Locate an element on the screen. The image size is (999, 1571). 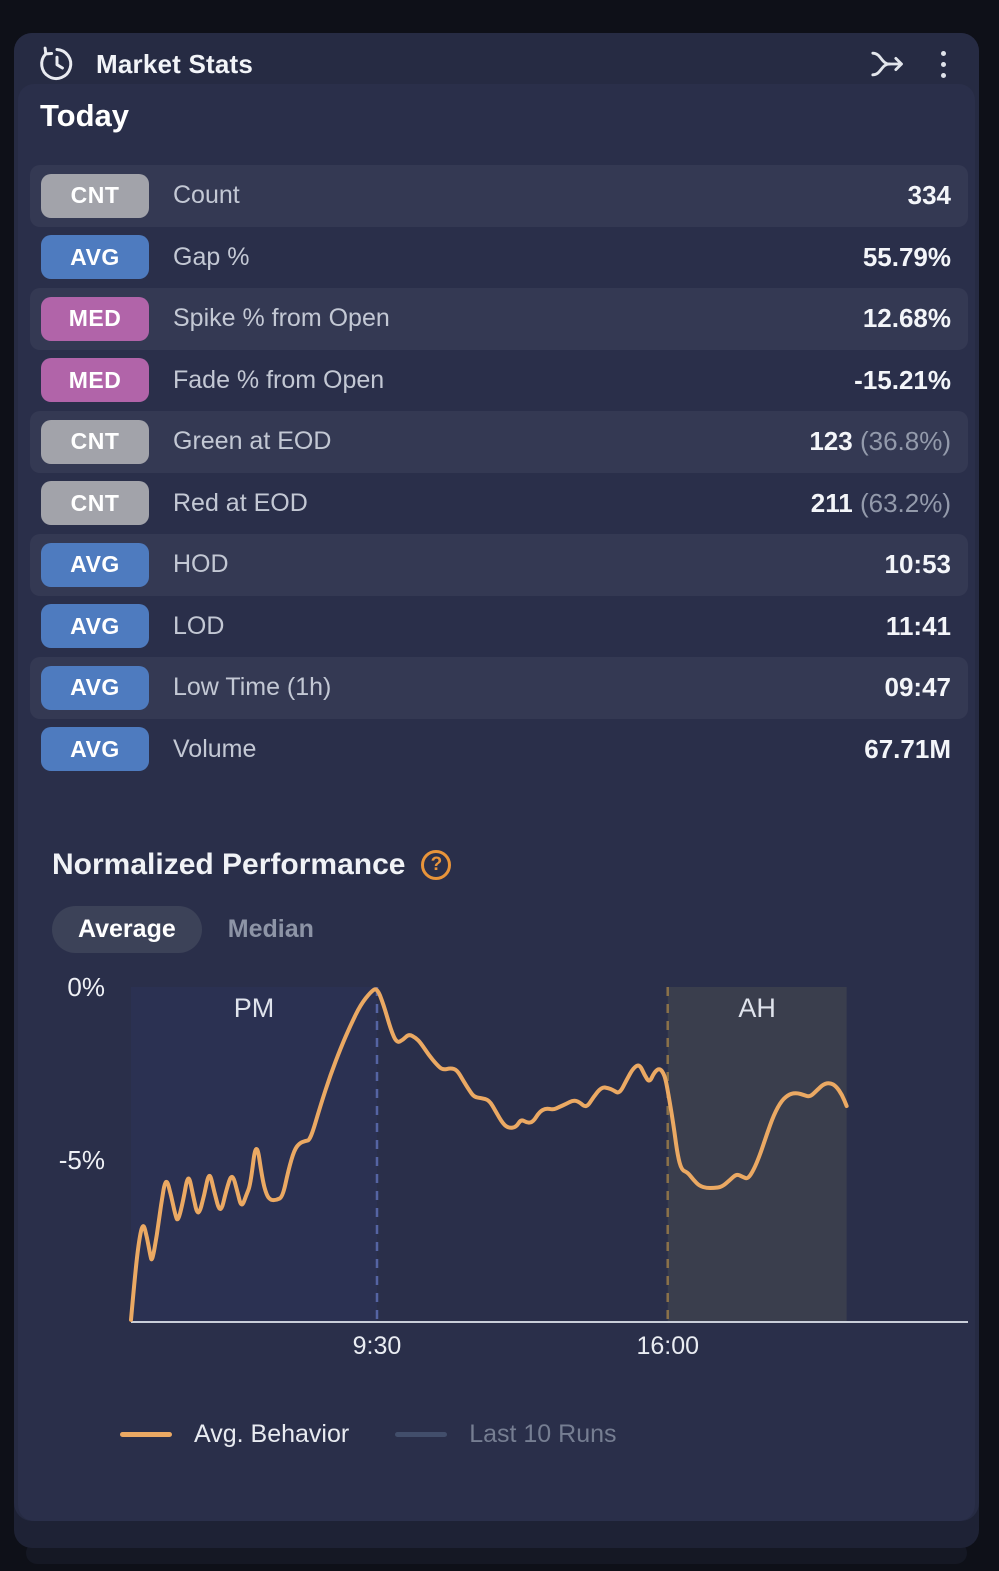
stat-label: HOD is located at coordinates (201, 564).